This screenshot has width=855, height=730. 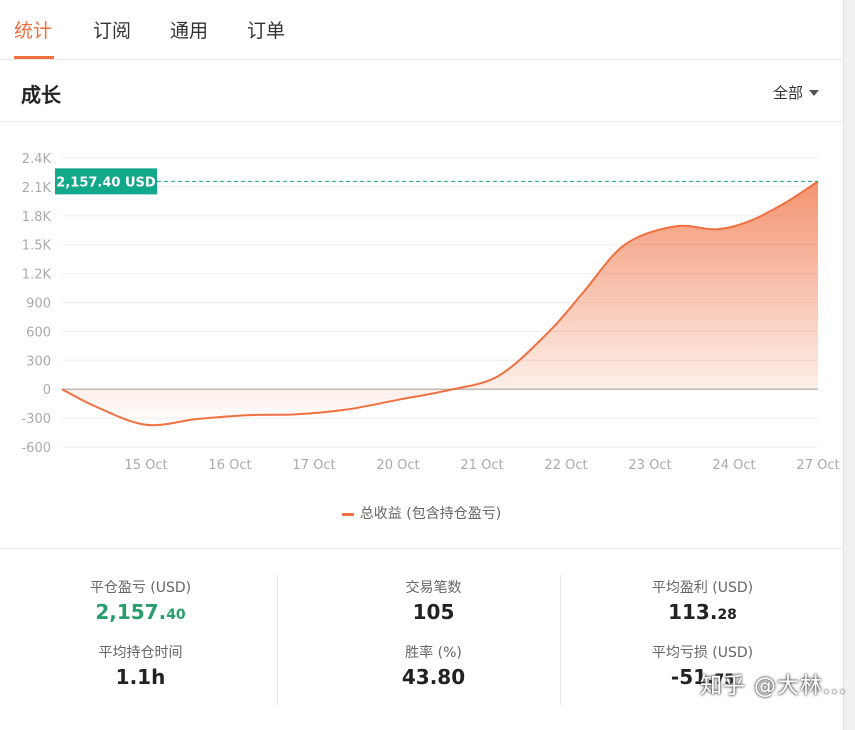 I want to click on last-value-callout, so click(x=106, y=181).